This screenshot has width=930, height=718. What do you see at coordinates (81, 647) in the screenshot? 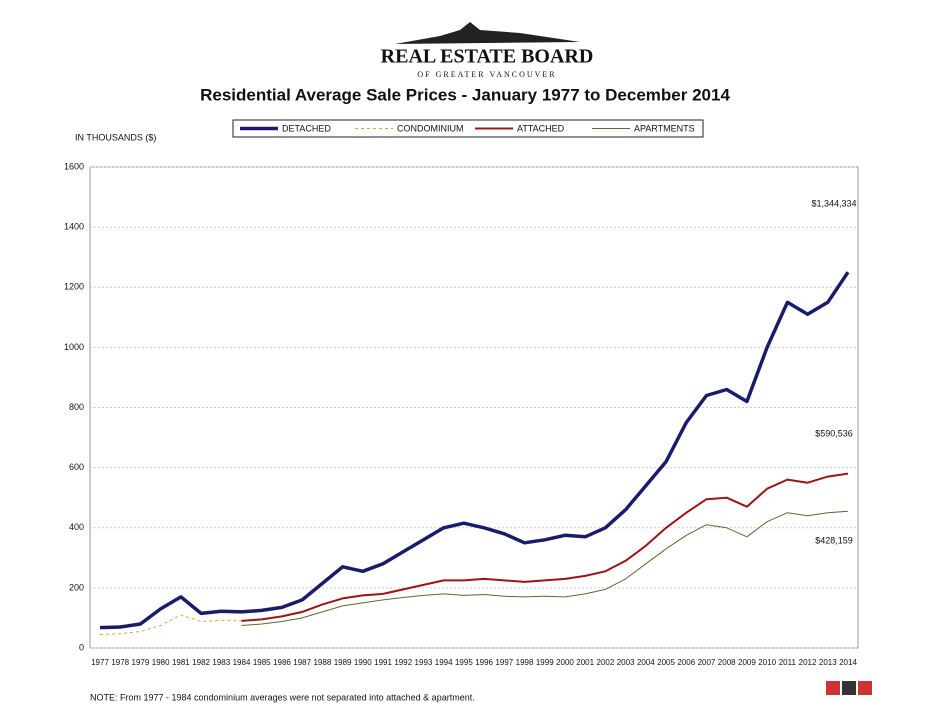
I see `y-tick-label: 0` at bounding box center [81, 647].